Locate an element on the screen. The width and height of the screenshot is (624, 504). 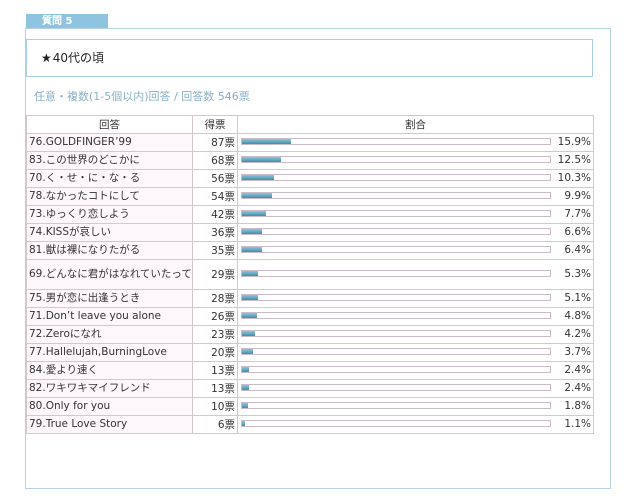
votes-cell: 68票 is located at coordinates (215, 160).